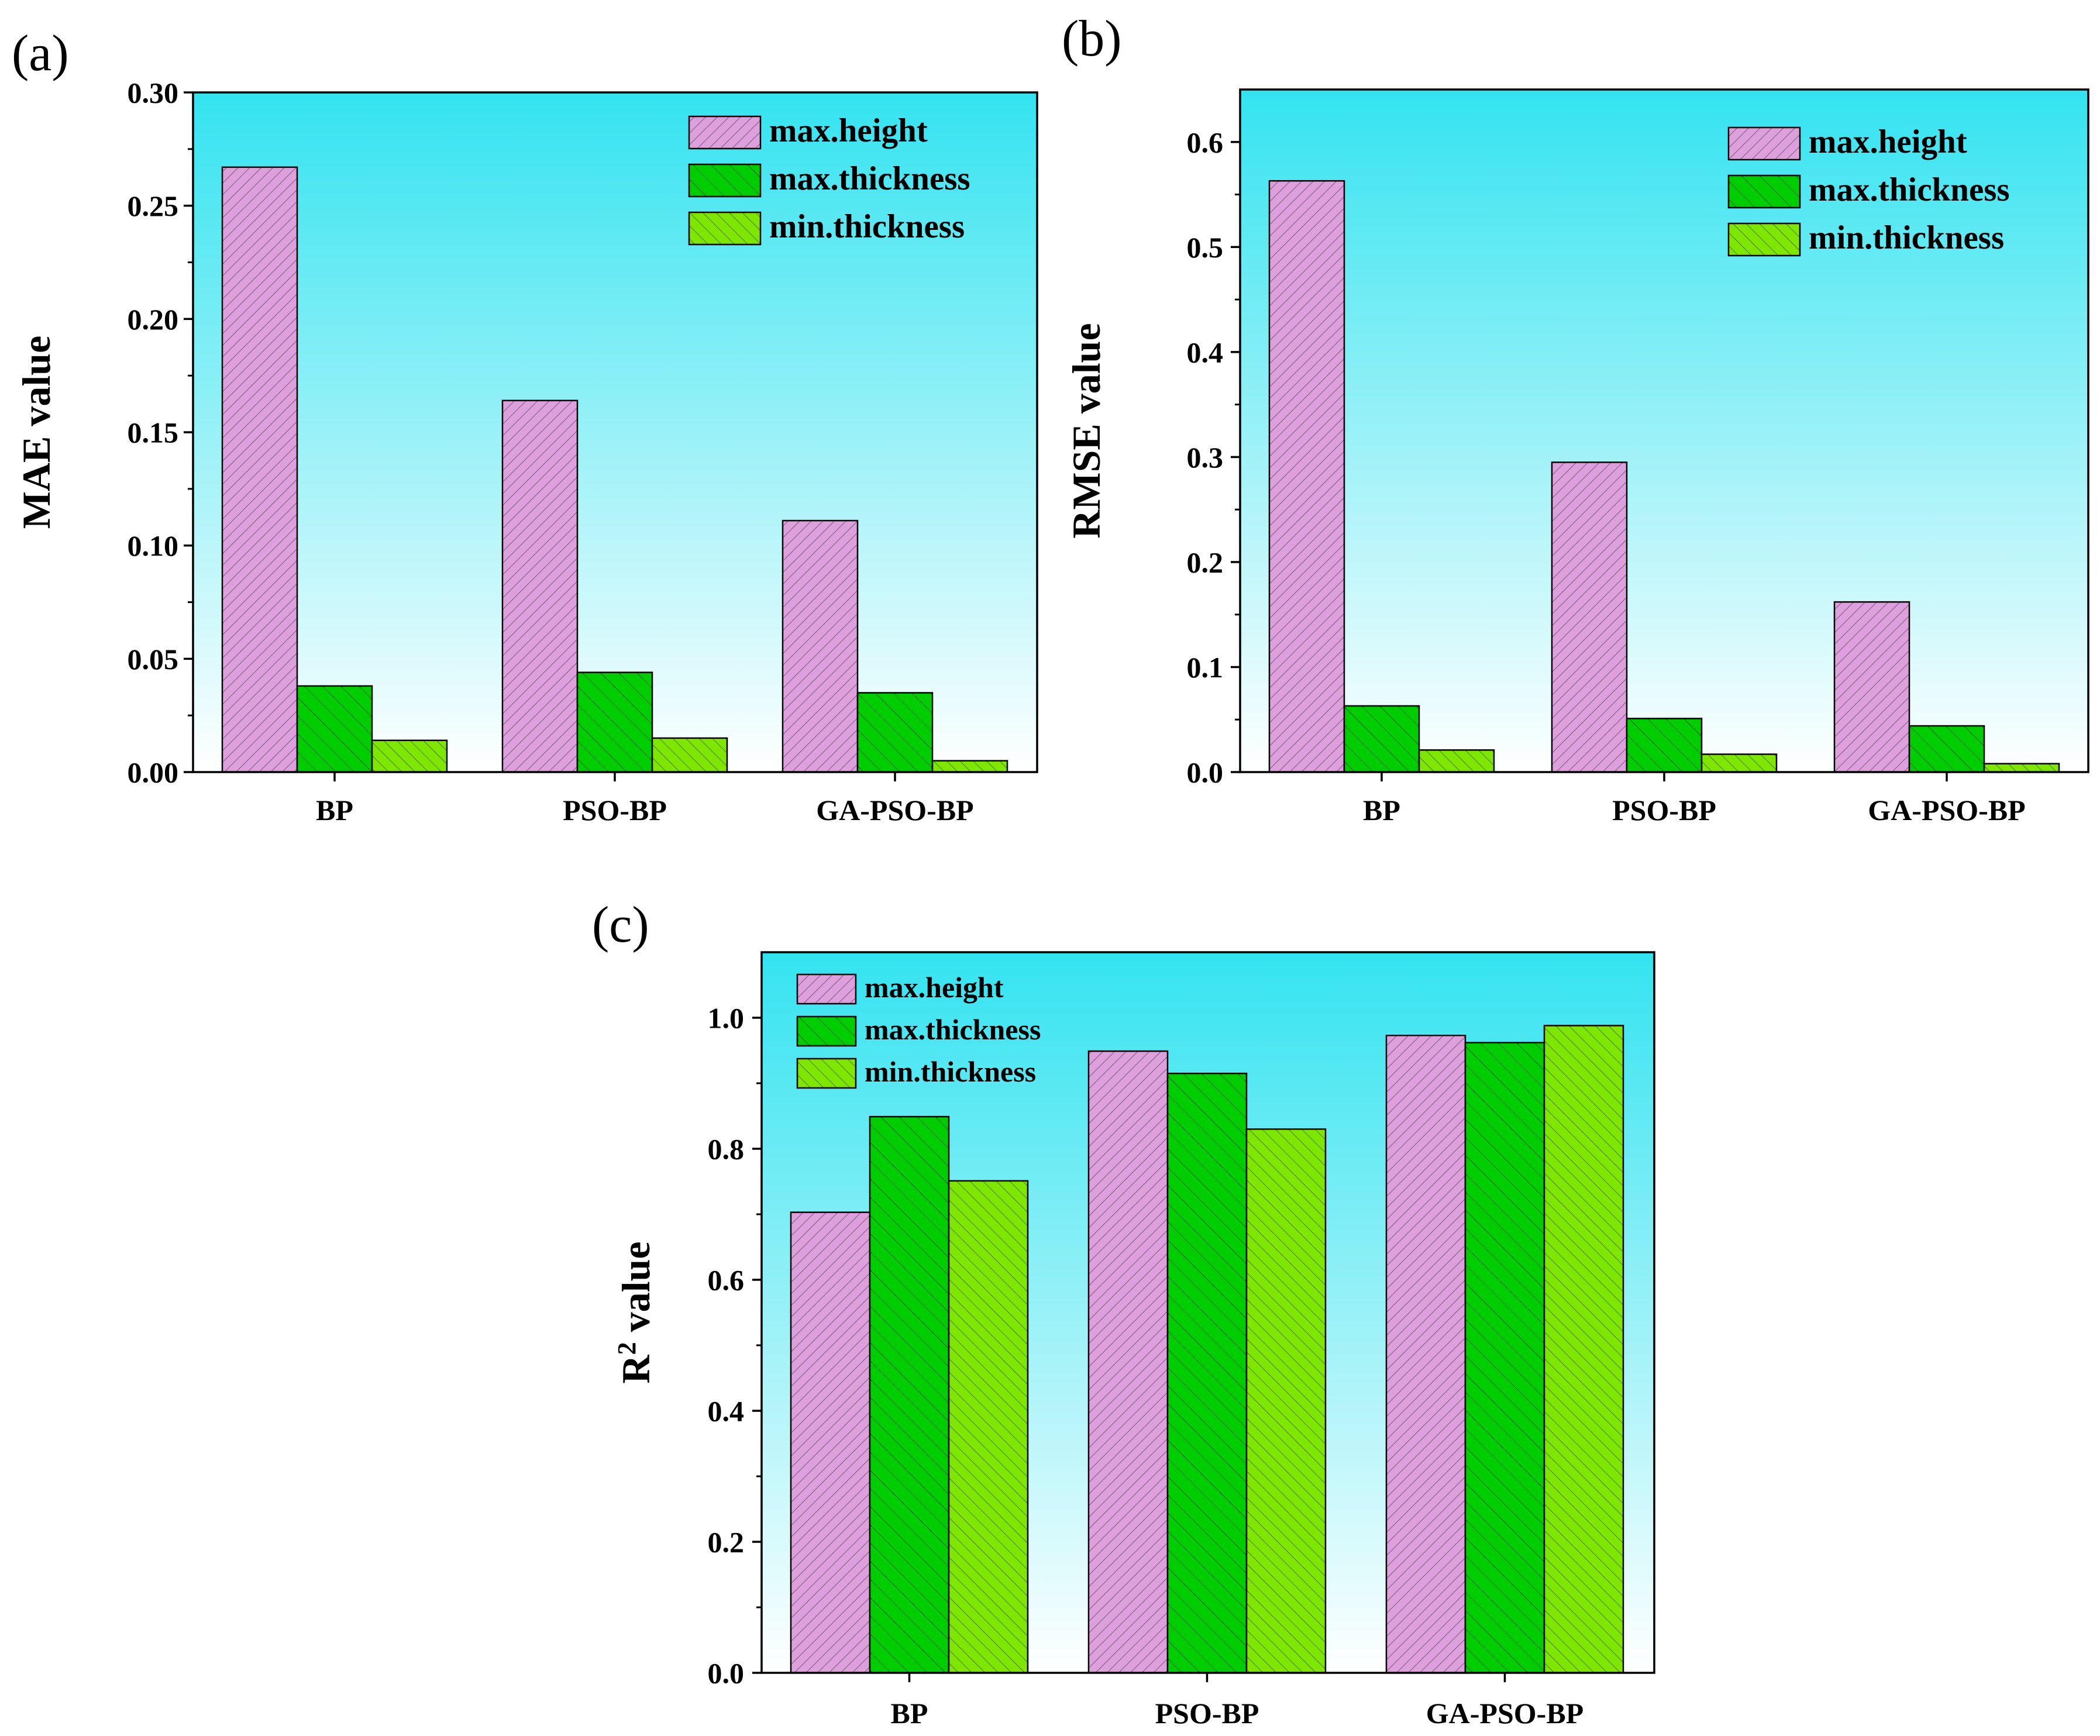 Image resolution: width=2100 pixels, height=1736 pixels. I want to click on y-tick-label: 0.10, so click(153, 545).